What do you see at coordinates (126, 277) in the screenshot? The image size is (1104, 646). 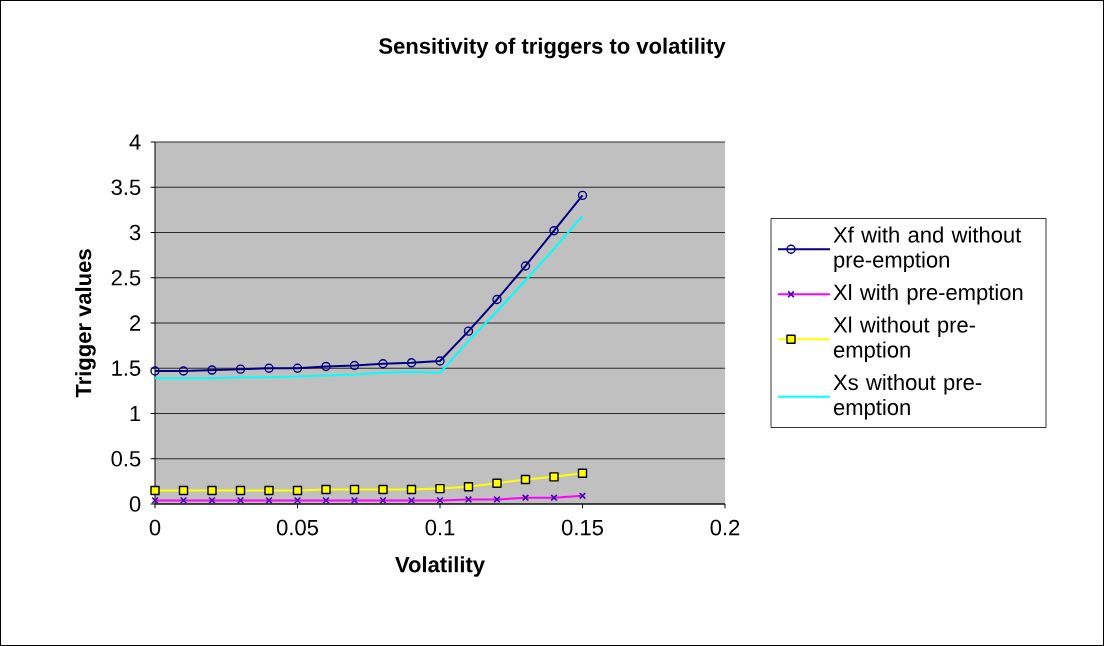 I see `y-tick-label: 2.5` at bounding box center [126, 277].